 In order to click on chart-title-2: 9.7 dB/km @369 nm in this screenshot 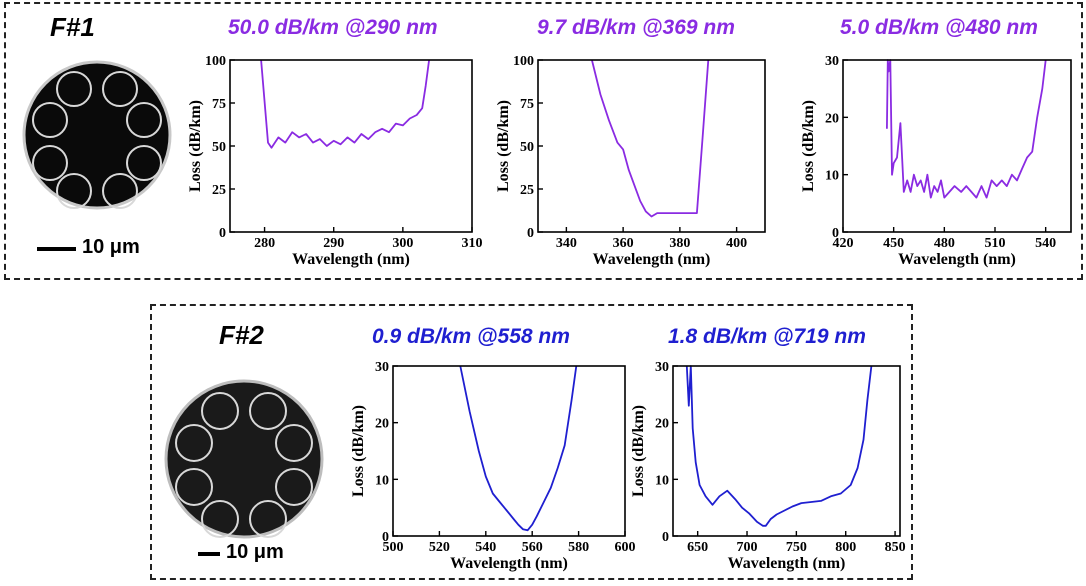, I will do `click(636, 27)`.